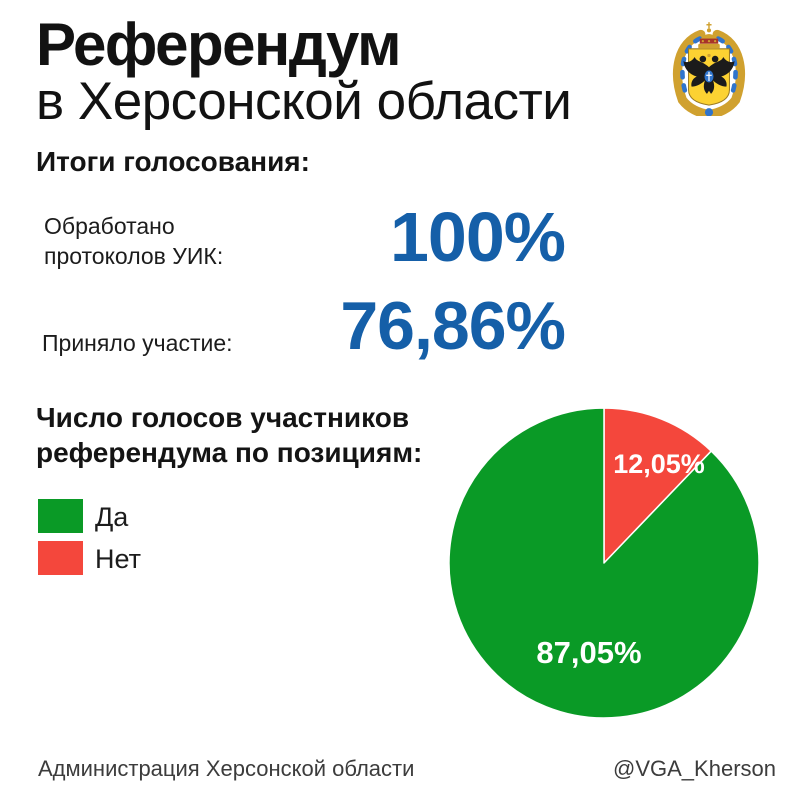  What do you see at coordinates (112, 517) in the screenshot?
I see `legend-label-yes: Да` at bounding box center [112, 517].